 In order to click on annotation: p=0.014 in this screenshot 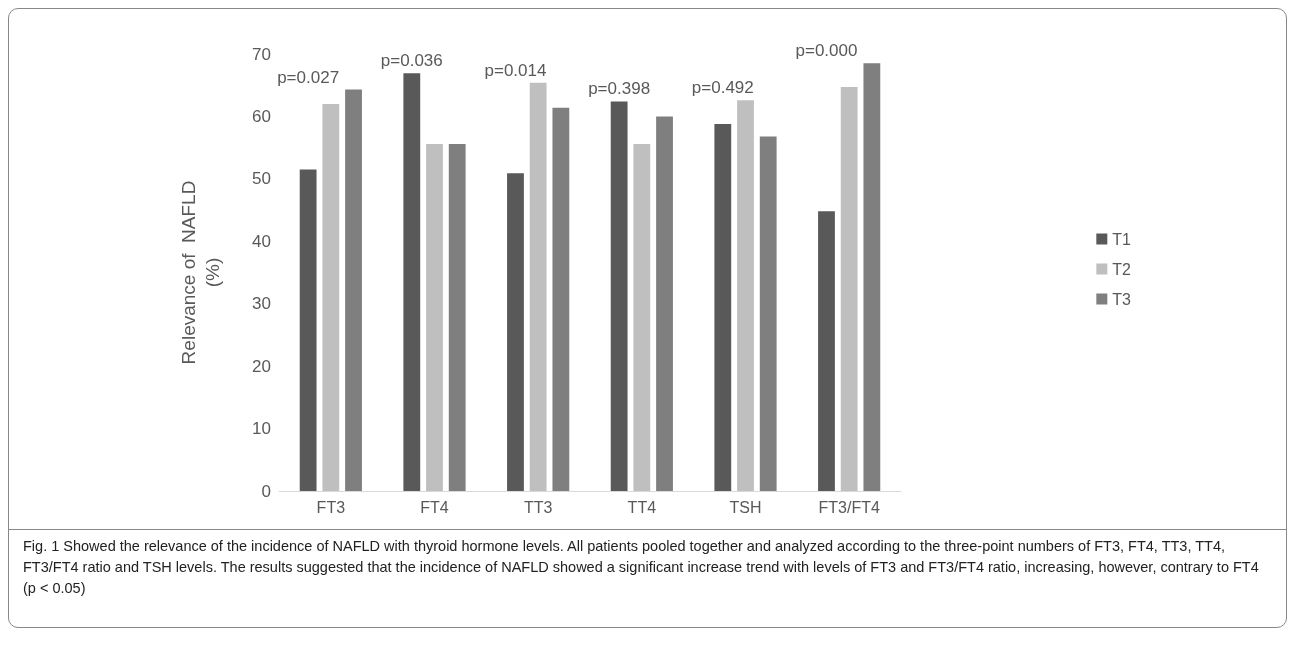, I will do `click(515, 70)`.